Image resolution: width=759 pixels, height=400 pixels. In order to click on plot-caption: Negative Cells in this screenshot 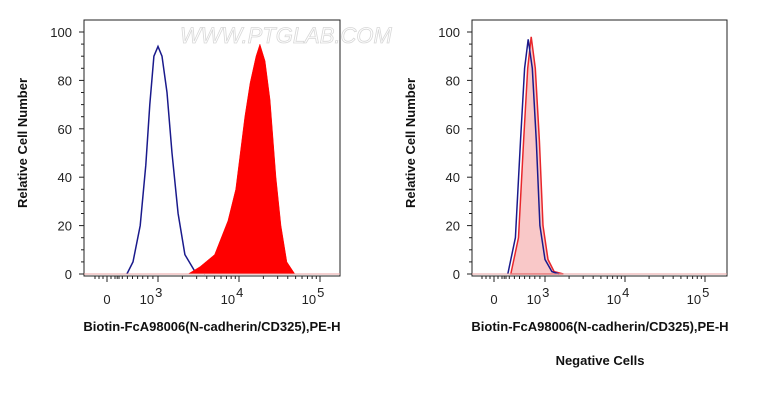, I will do `click(600, 360)`.